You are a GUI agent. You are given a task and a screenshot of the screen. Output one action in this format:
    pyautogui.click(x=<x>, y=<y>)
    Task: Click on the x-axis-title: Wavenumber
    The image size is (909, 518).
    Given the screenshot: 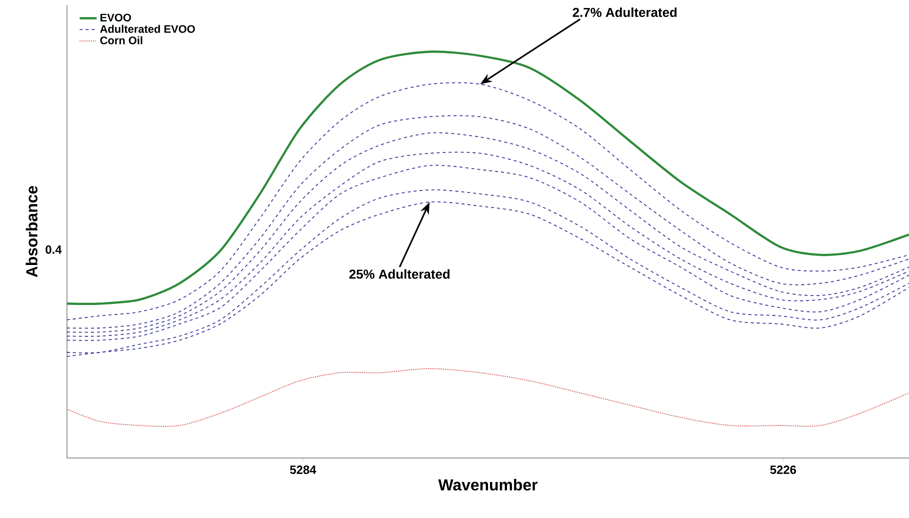 What is the action you would take?
    pyautogui.click(x=488, y=484)
    